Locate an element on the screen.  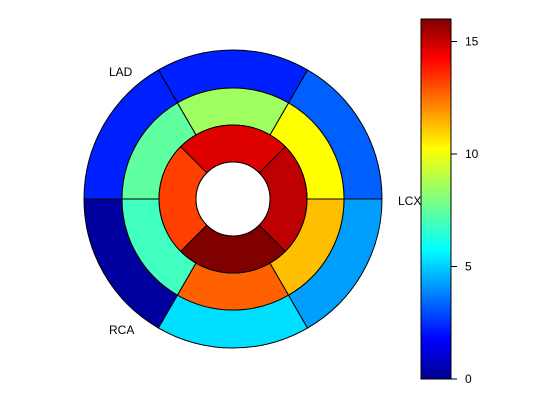
colorbar-tick-label-1: 5 is located at coordinates (468, 267).